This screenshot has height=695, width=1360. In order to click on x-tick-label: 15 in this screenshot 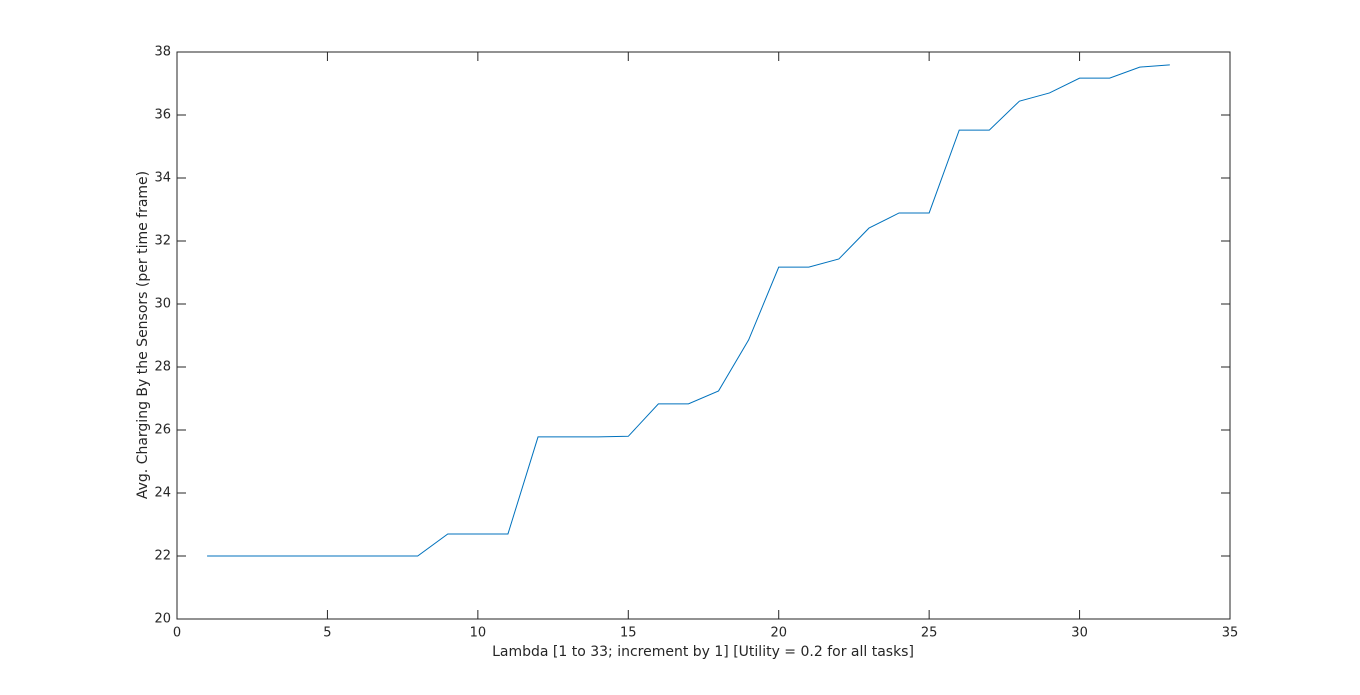, I will do `click(628, 633)`.